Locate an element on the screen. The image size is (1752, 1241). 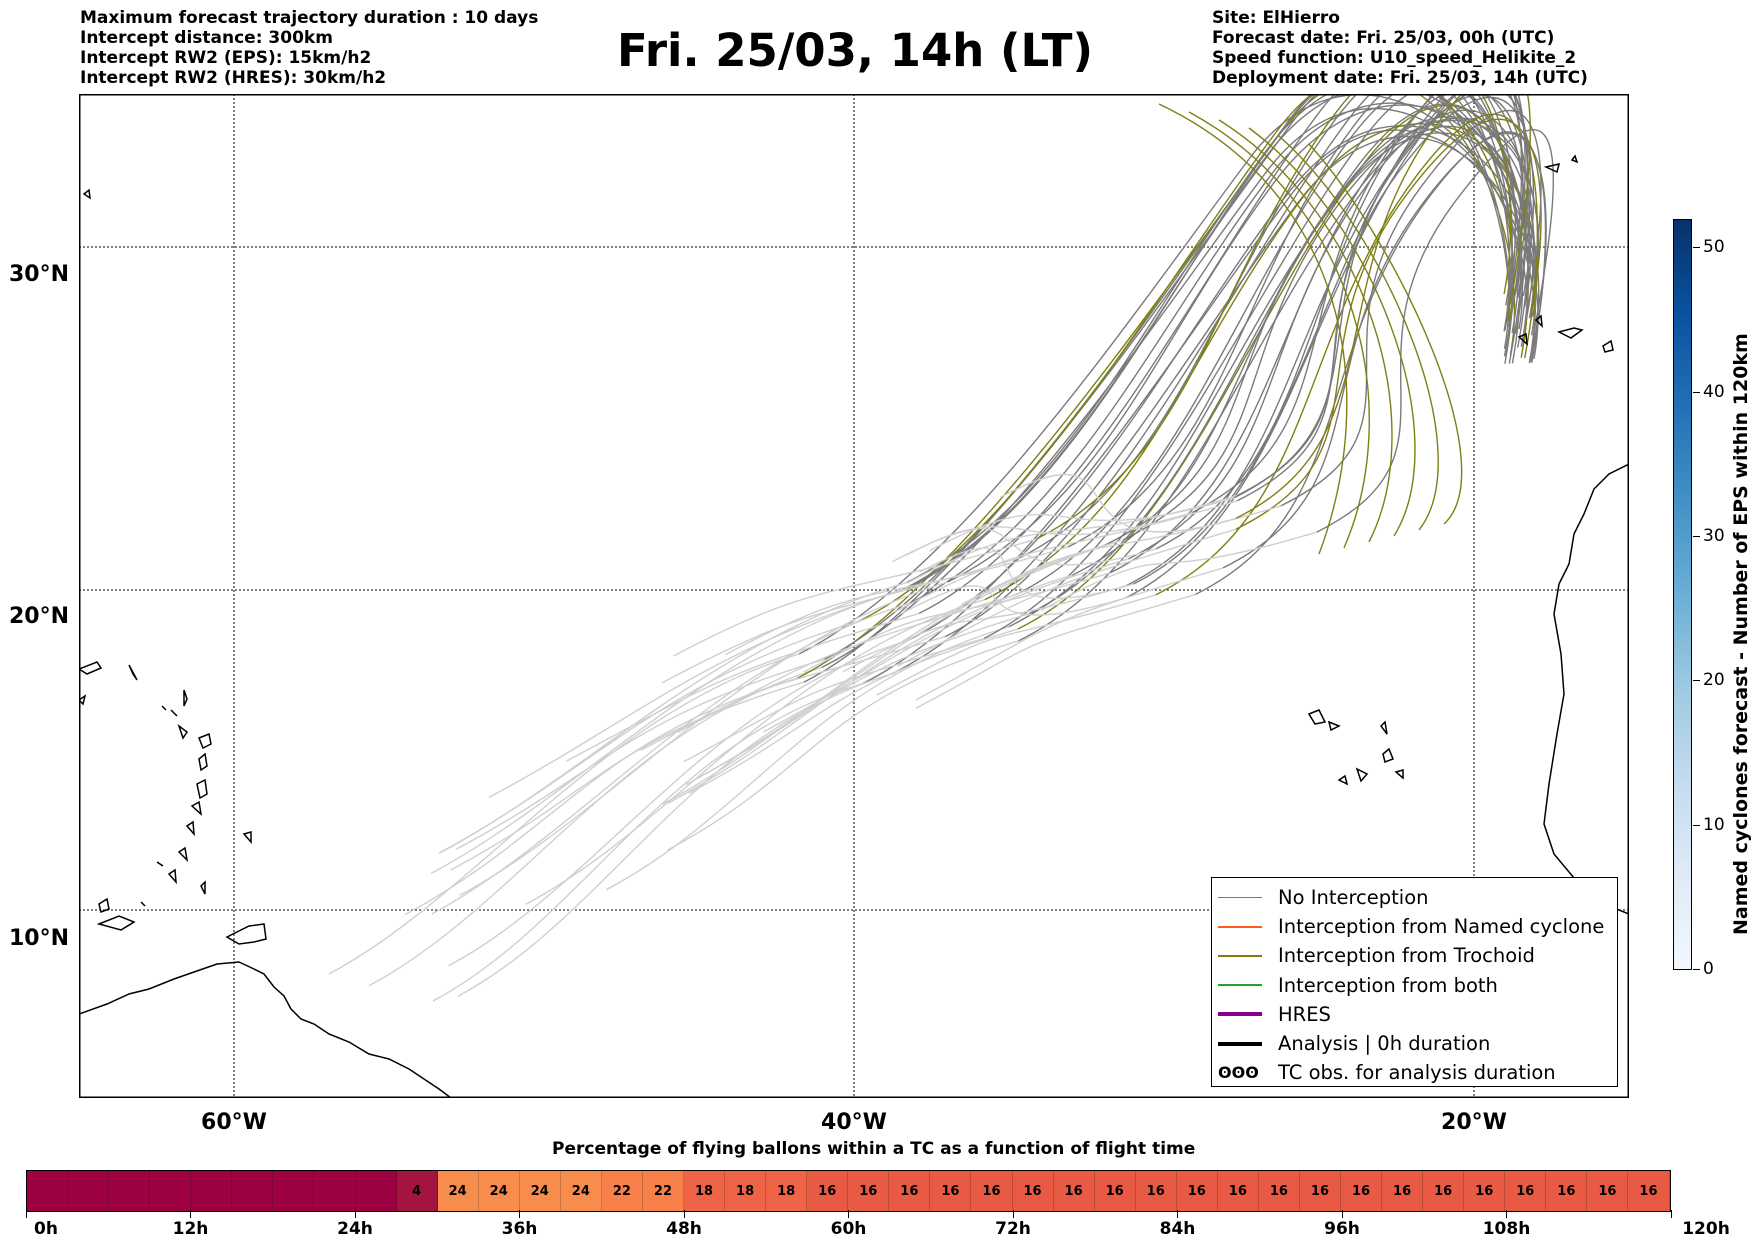
time-bar-tick-label: 120h is located at coordinates (1706, 1229).